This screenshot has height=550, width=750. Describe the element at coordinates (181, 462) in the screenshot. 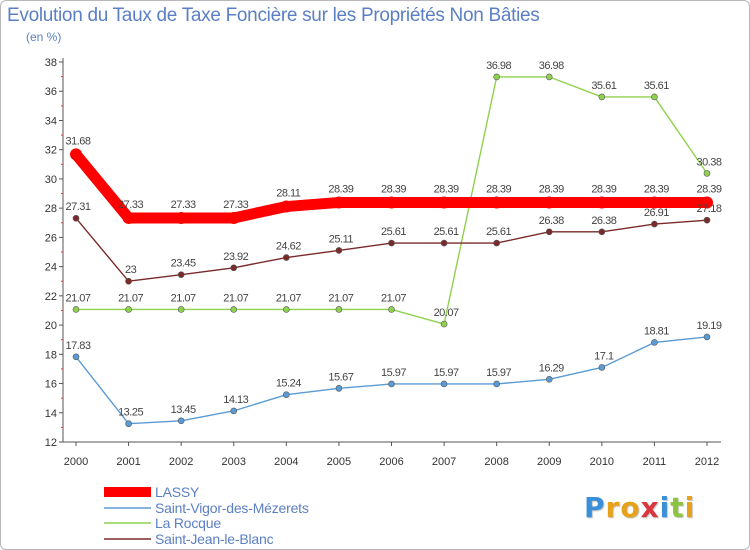

I see `x-tick-label: 2002` at that location.